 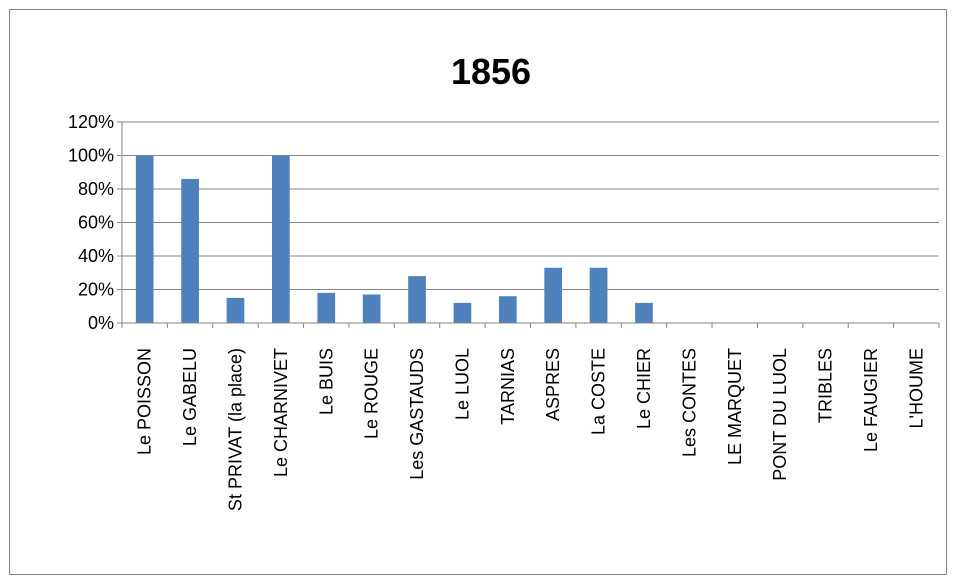 I want to click on x-category-label: Le LUOL, so click(x=462, y=384).